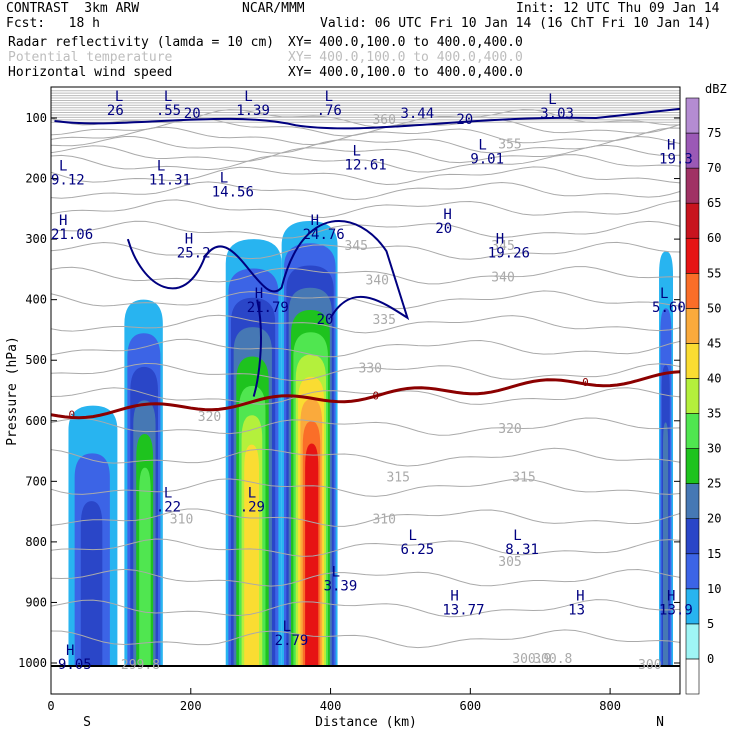  What do you see at coordinates (273, 8) in the screenshot?
I see `org-label: NCAR/MMM` at bounding box center [273, 8].